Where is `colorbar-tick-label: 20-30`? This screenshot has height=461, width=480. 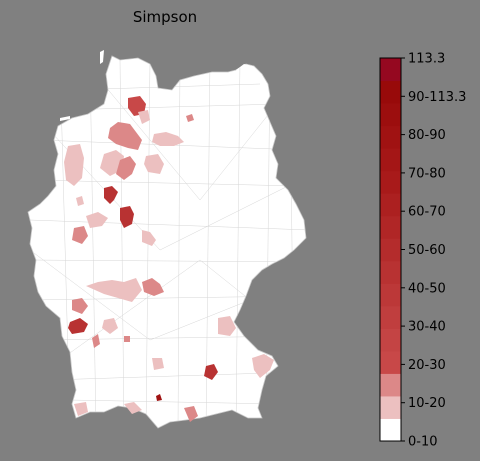 colorbar-tick-label: 20-30 is located at coordinates (427, 365).